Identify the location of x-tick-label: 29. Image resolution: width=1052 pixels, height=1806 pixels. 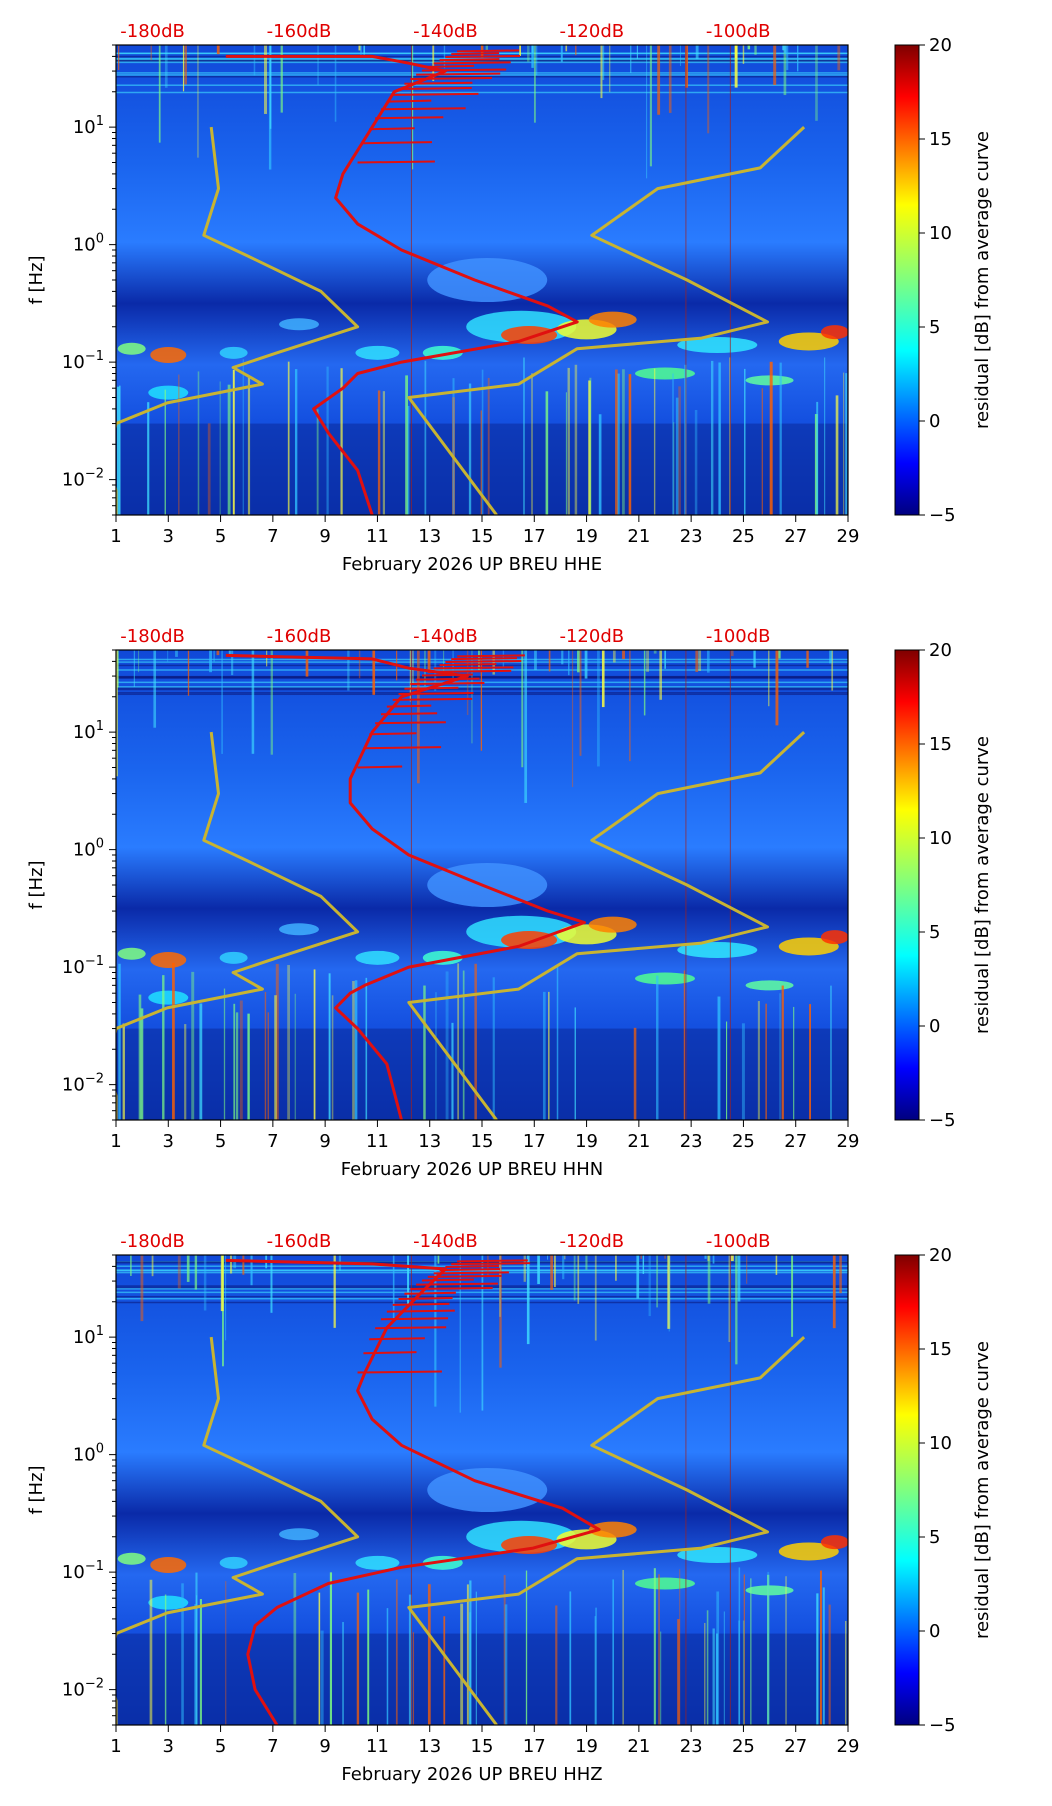
(848, 536).